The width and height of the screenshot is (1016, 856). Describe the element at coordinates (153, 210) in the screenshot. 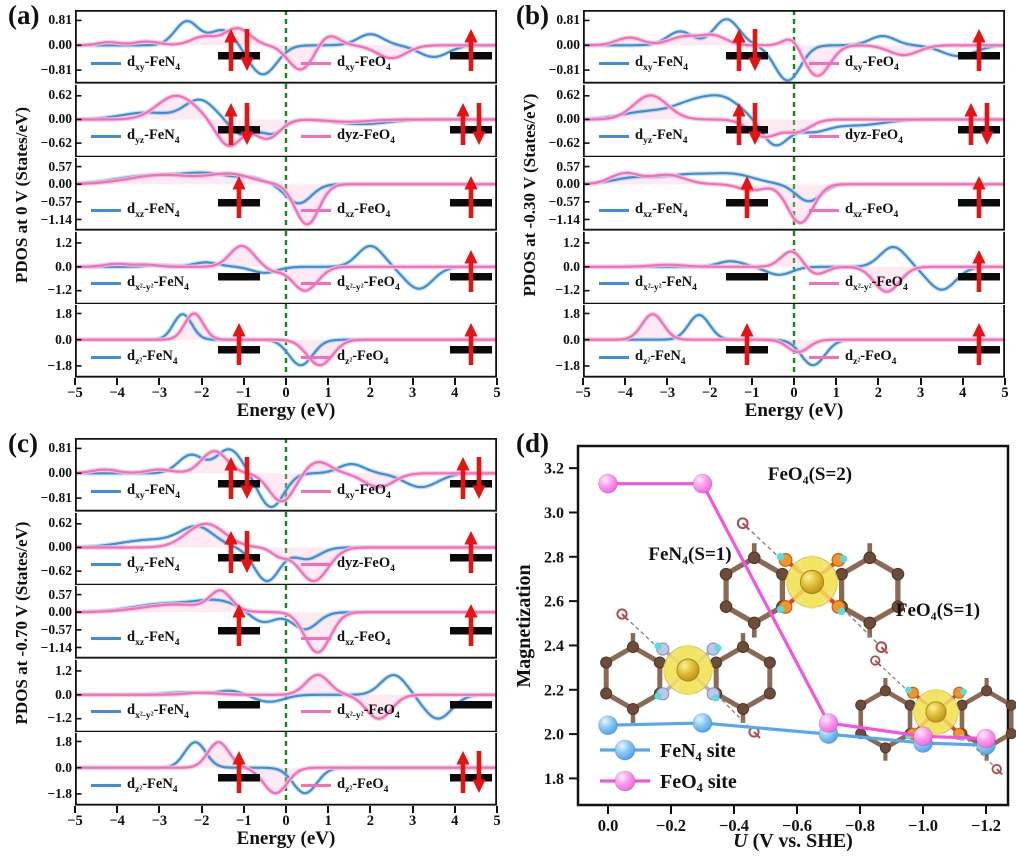

I see `legend-label-fen4: dxz-FeN4` at that location.